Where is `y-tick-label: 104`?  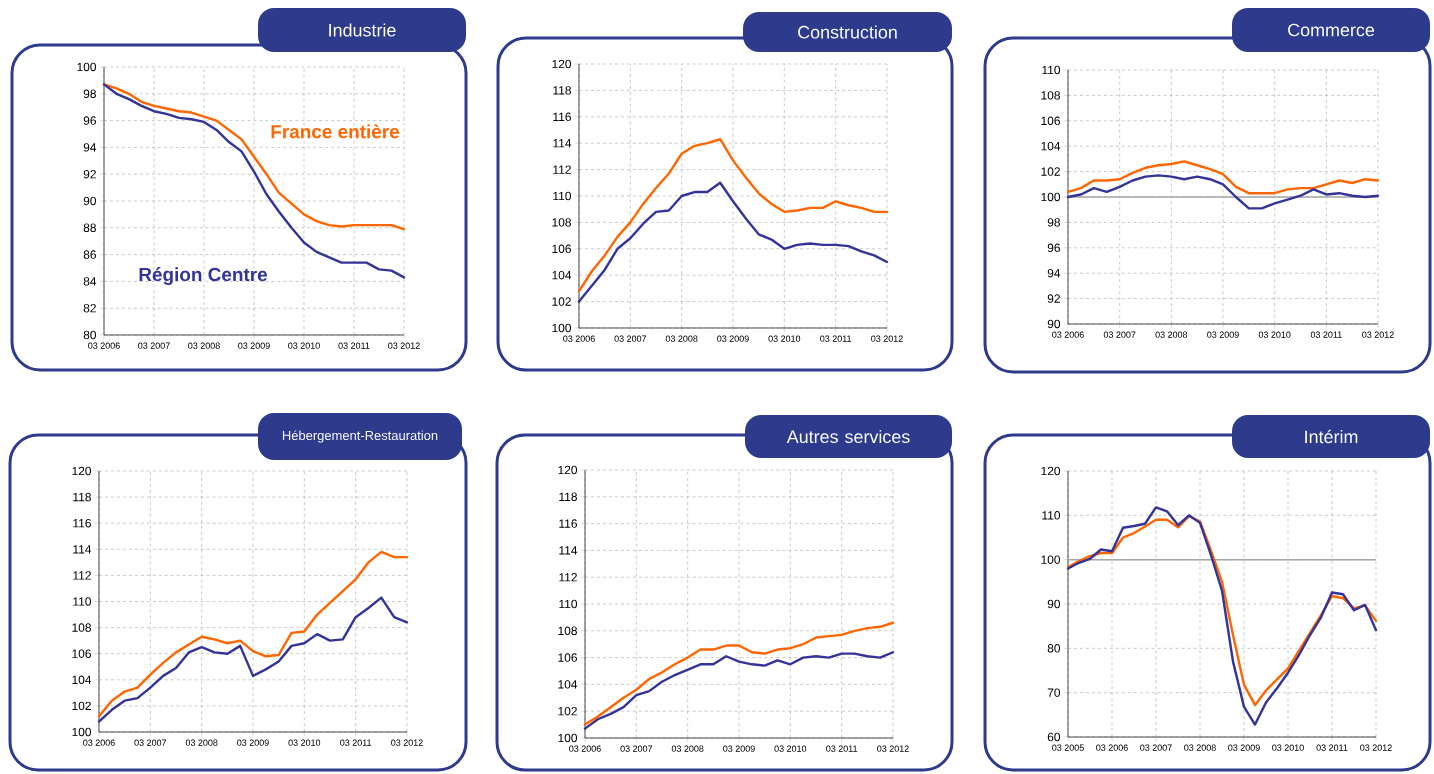
y-tick-label: 104 is located at coordinates (562, 275).